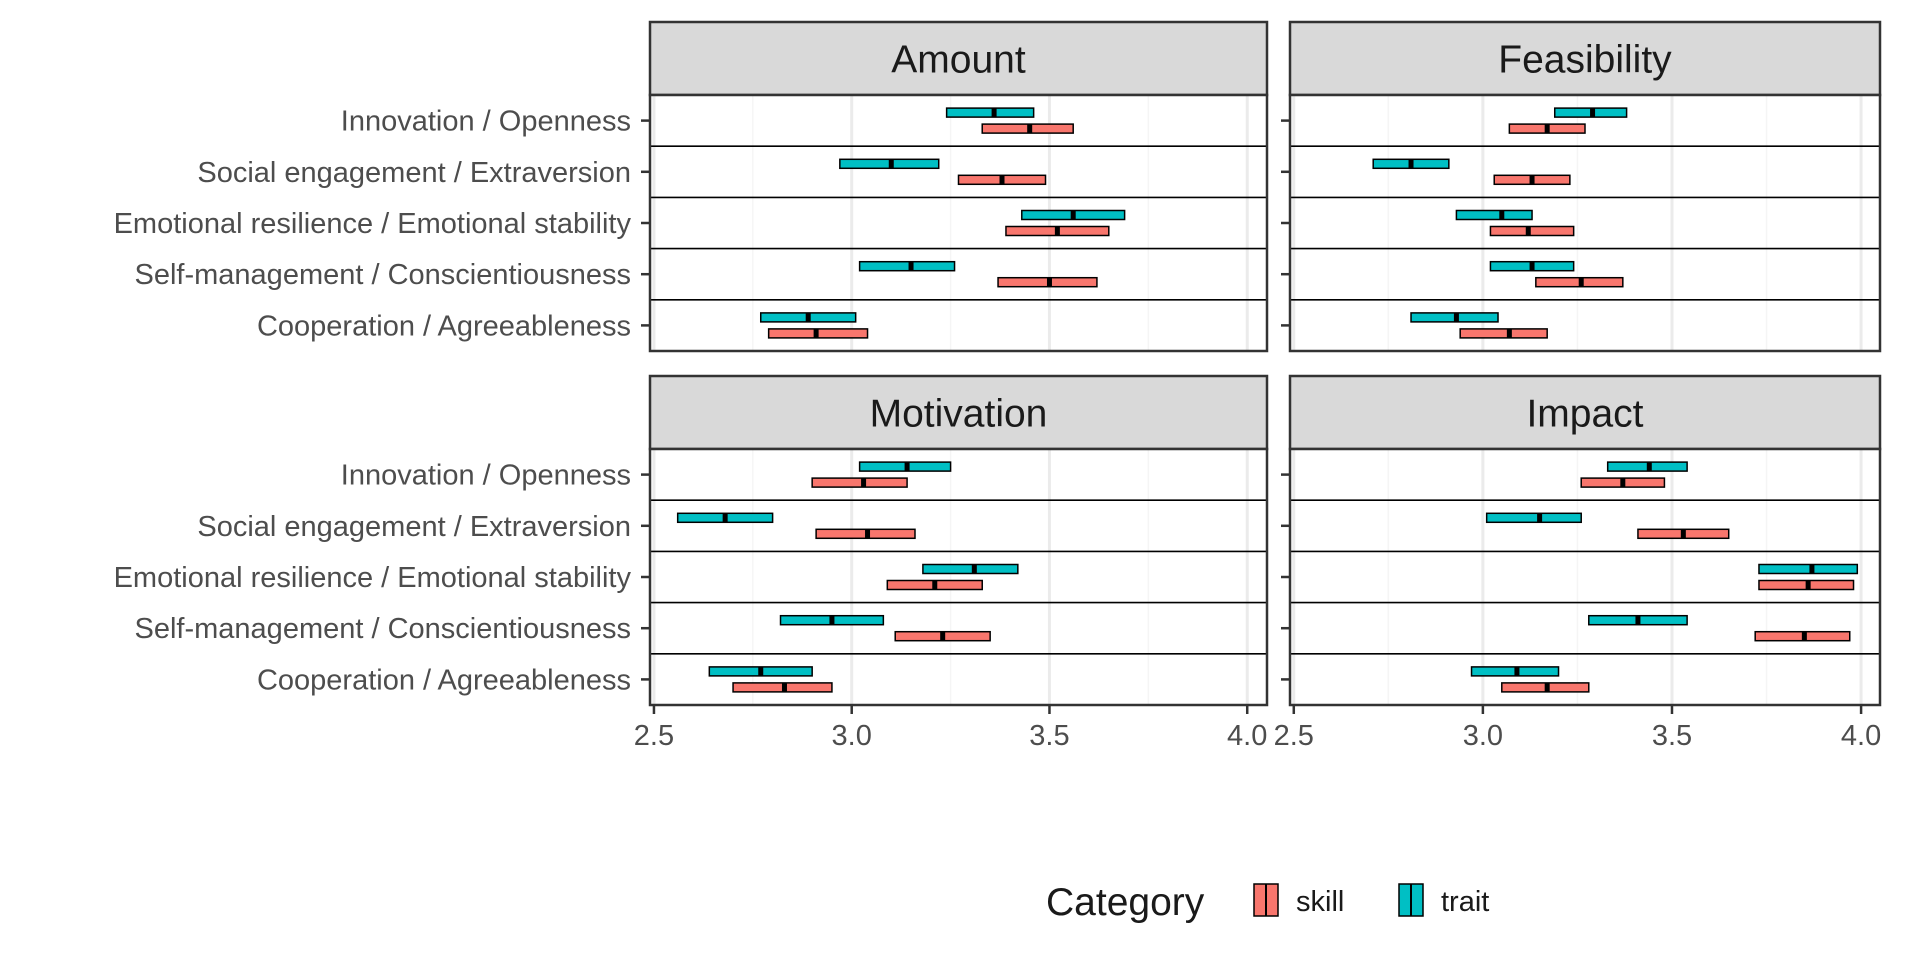 This screenshot has width=1920, height=960. What do you see at coordinates (1503, 333) in the screenshot?
I see `crossbar-skill-cooperation-agreeableness` at bounding box center [1503, 333].